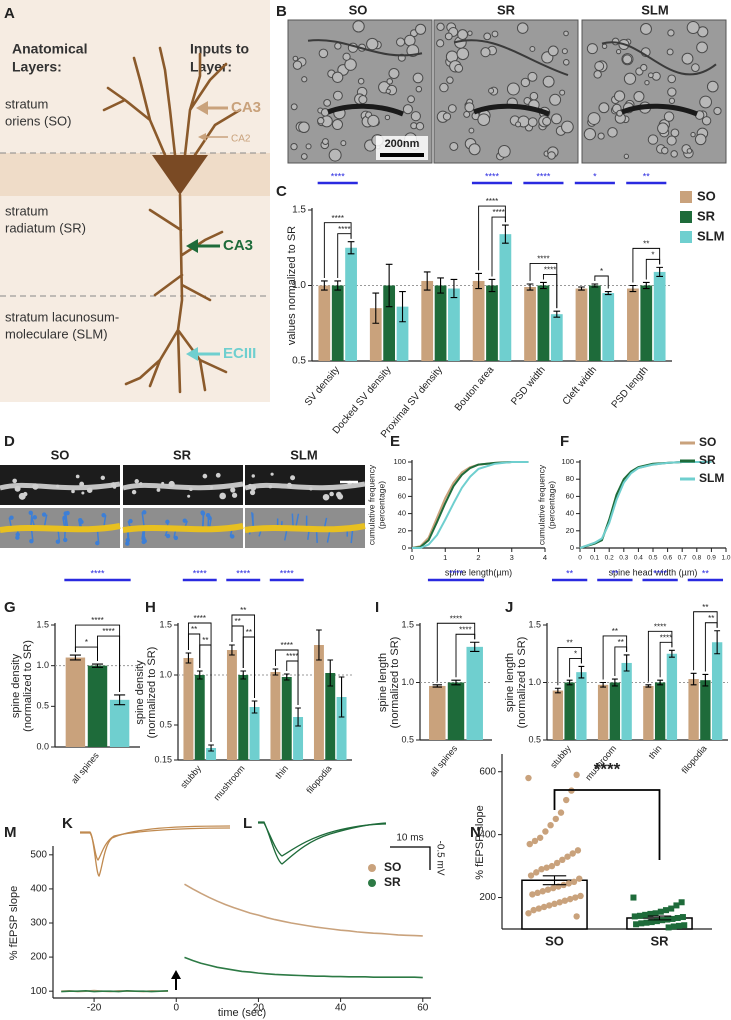 This screenshot has width=731, height=1020. What do you see at coordinates (322, 843) in the screenshot?
I see `inset-trace` at bounding box center [322, 843].